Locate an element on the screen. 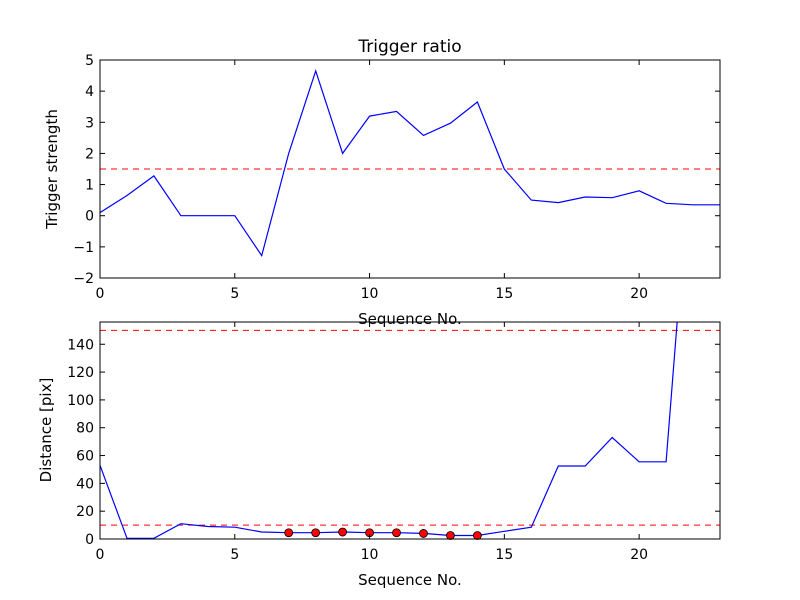  bottom-y-tick-label: 20 is located at coordinates (85, 512).